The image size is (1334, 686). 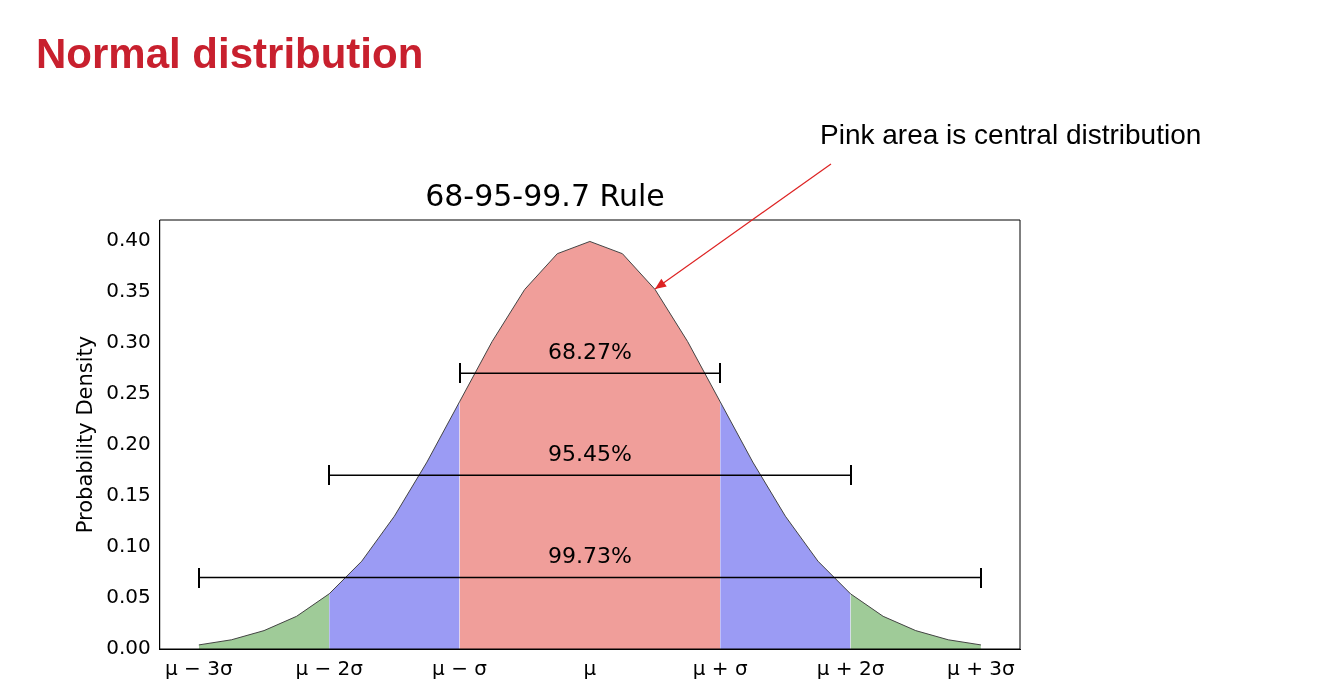 I want to click on y-tick-label: 0.15, so click(x=128, y=493).